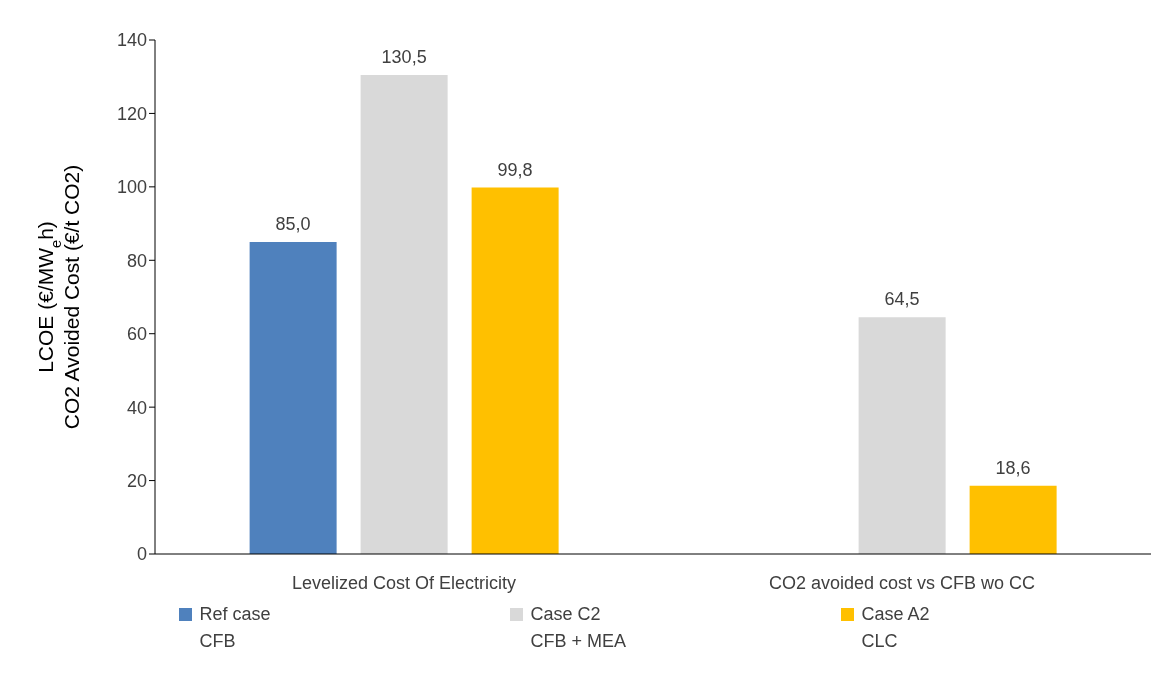  What do you see at coordinates (902, 299) in the screenshot?
I see `data-label: 64,5` at bounding box center [902, 299].